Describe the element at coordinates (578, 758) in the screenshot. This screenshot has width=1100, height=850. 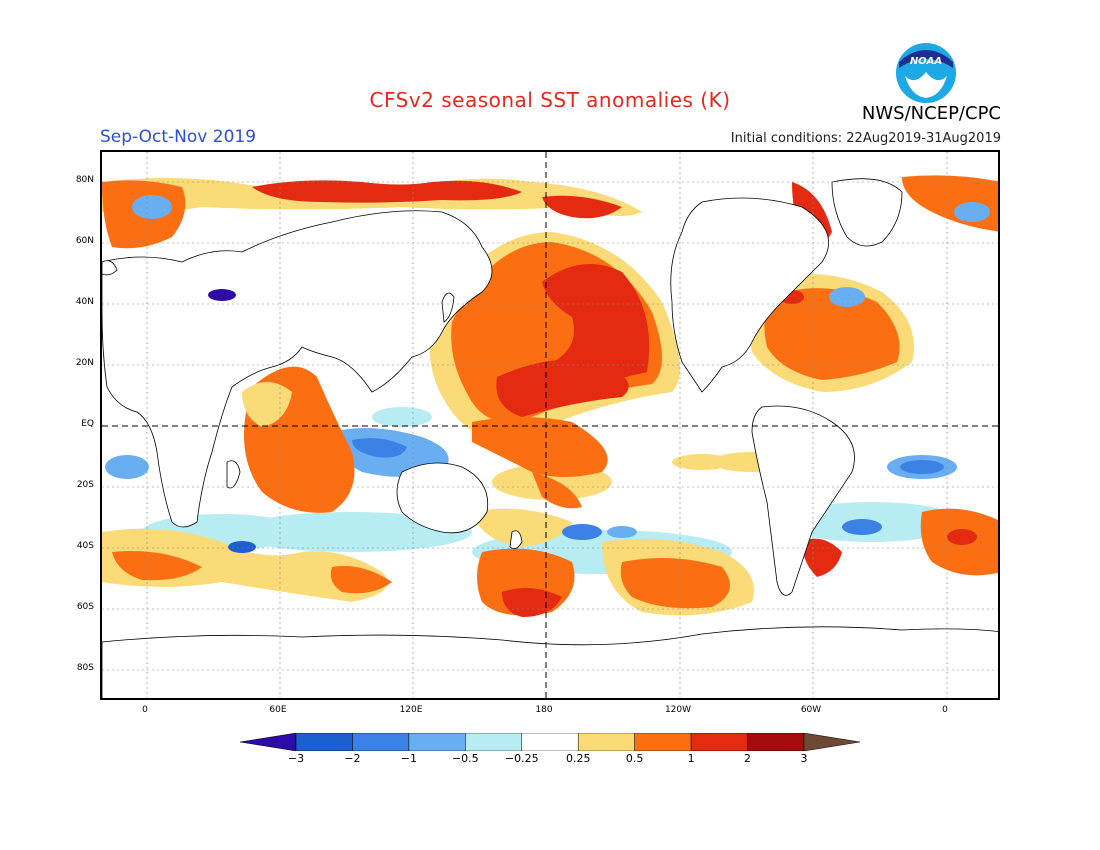
I see `colorbar-tick-label: 0.25` at that location.